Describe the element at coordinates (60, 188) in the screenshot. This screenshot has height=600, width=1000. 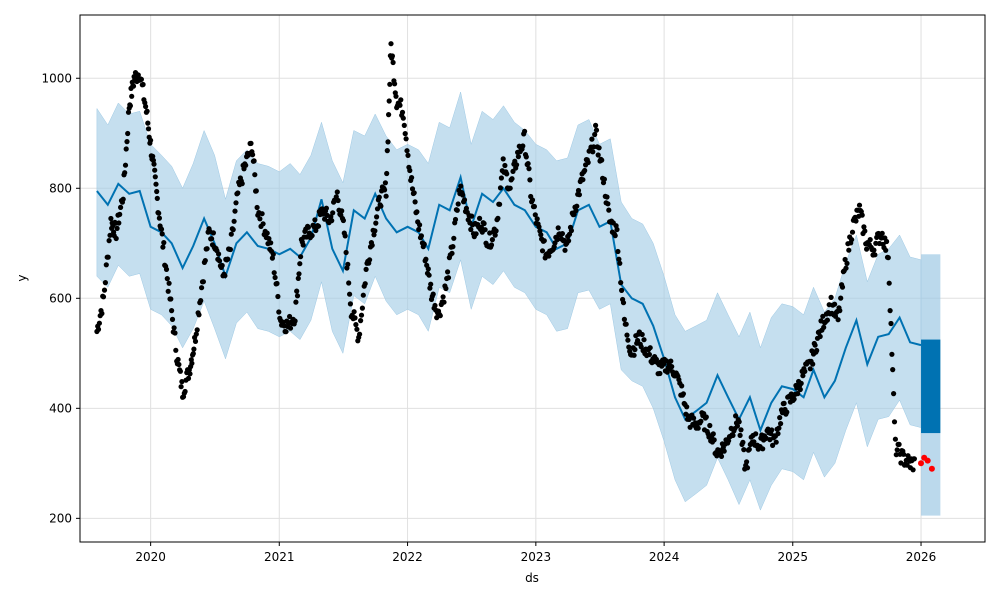
I see `y-tick-label: 800` at that location.